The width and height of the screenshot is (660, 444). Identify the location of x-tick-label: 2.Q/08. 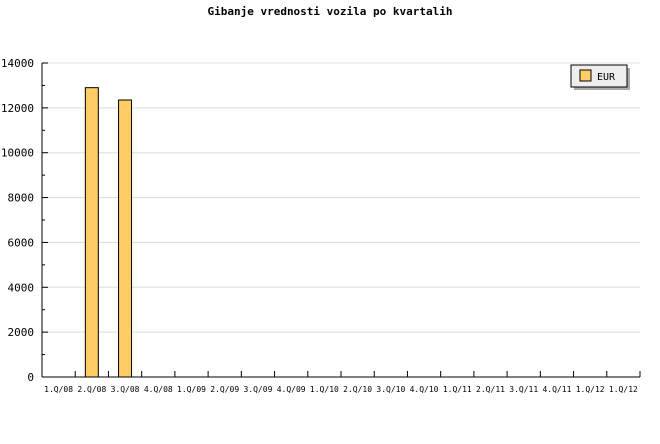
(91, 389).